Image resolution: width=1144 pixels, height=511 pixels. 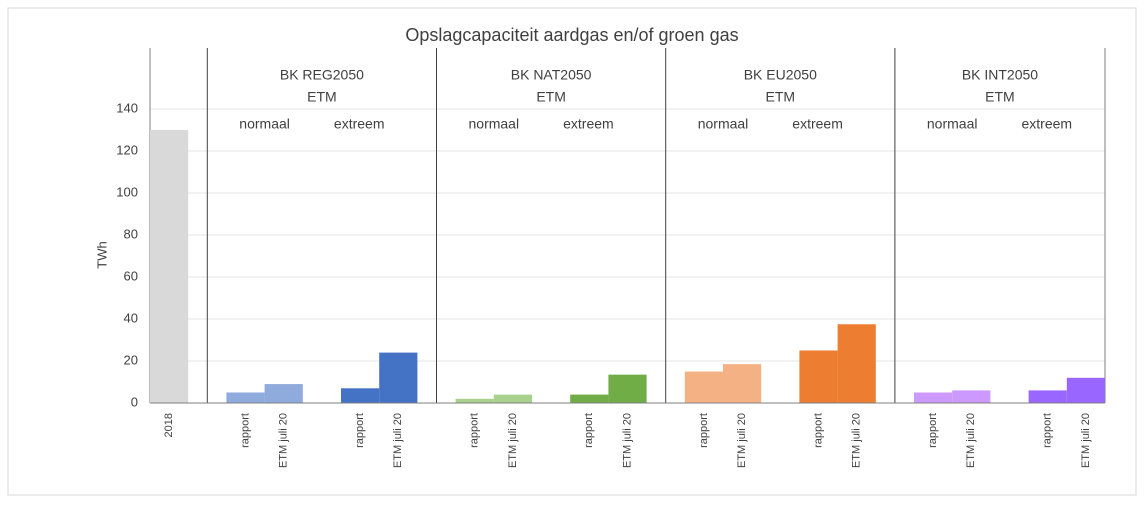 I want to click on group-title: BK EU2050, so click(x=780, y=75).